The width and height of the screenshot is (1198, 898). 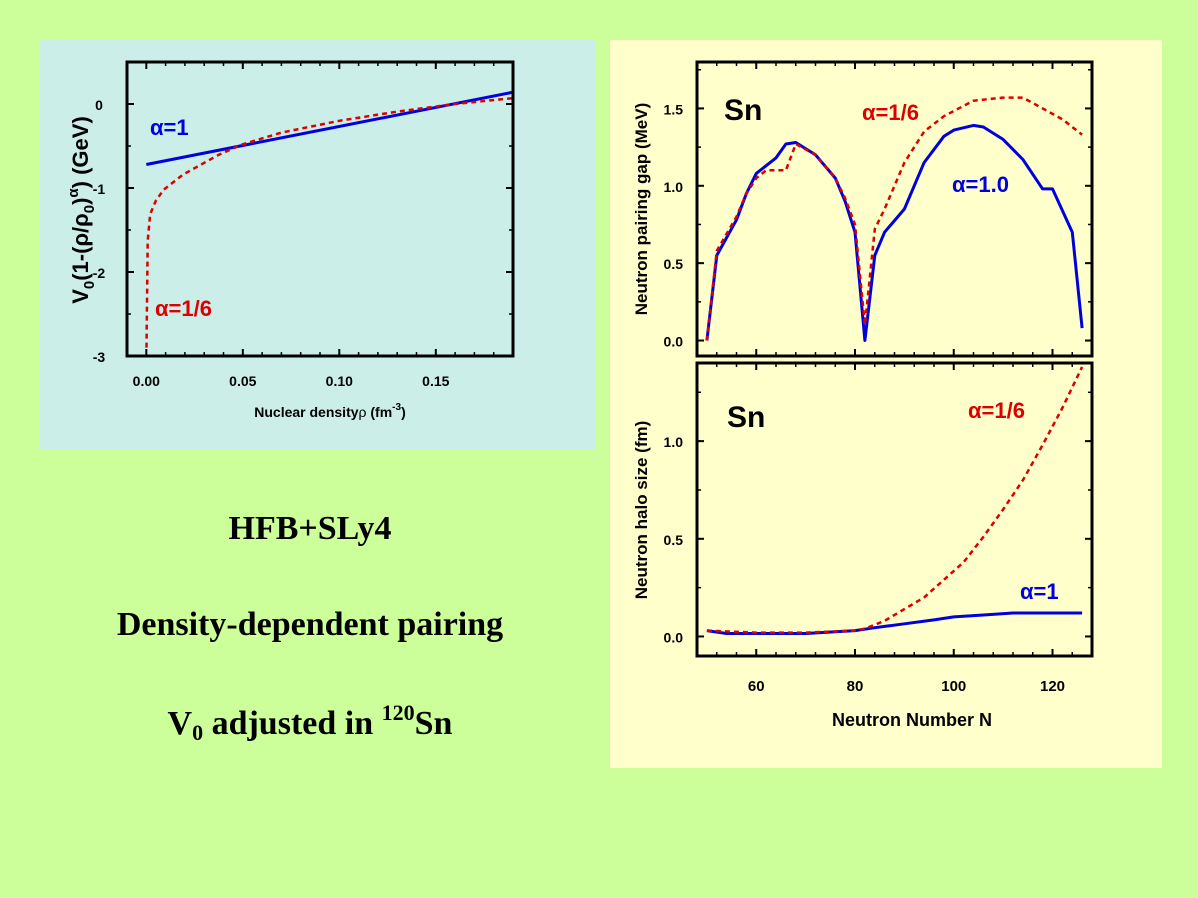 I want to click on axes: 0.00 0.05 0.10 0.15 0 -1 -2 -3, so click(x=303, y=225).